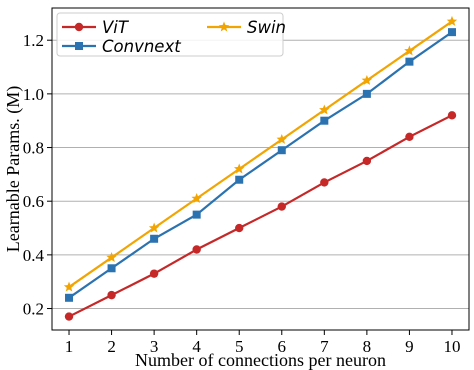  I want to click on y-tick-label: 1.2, so click(33, 40).